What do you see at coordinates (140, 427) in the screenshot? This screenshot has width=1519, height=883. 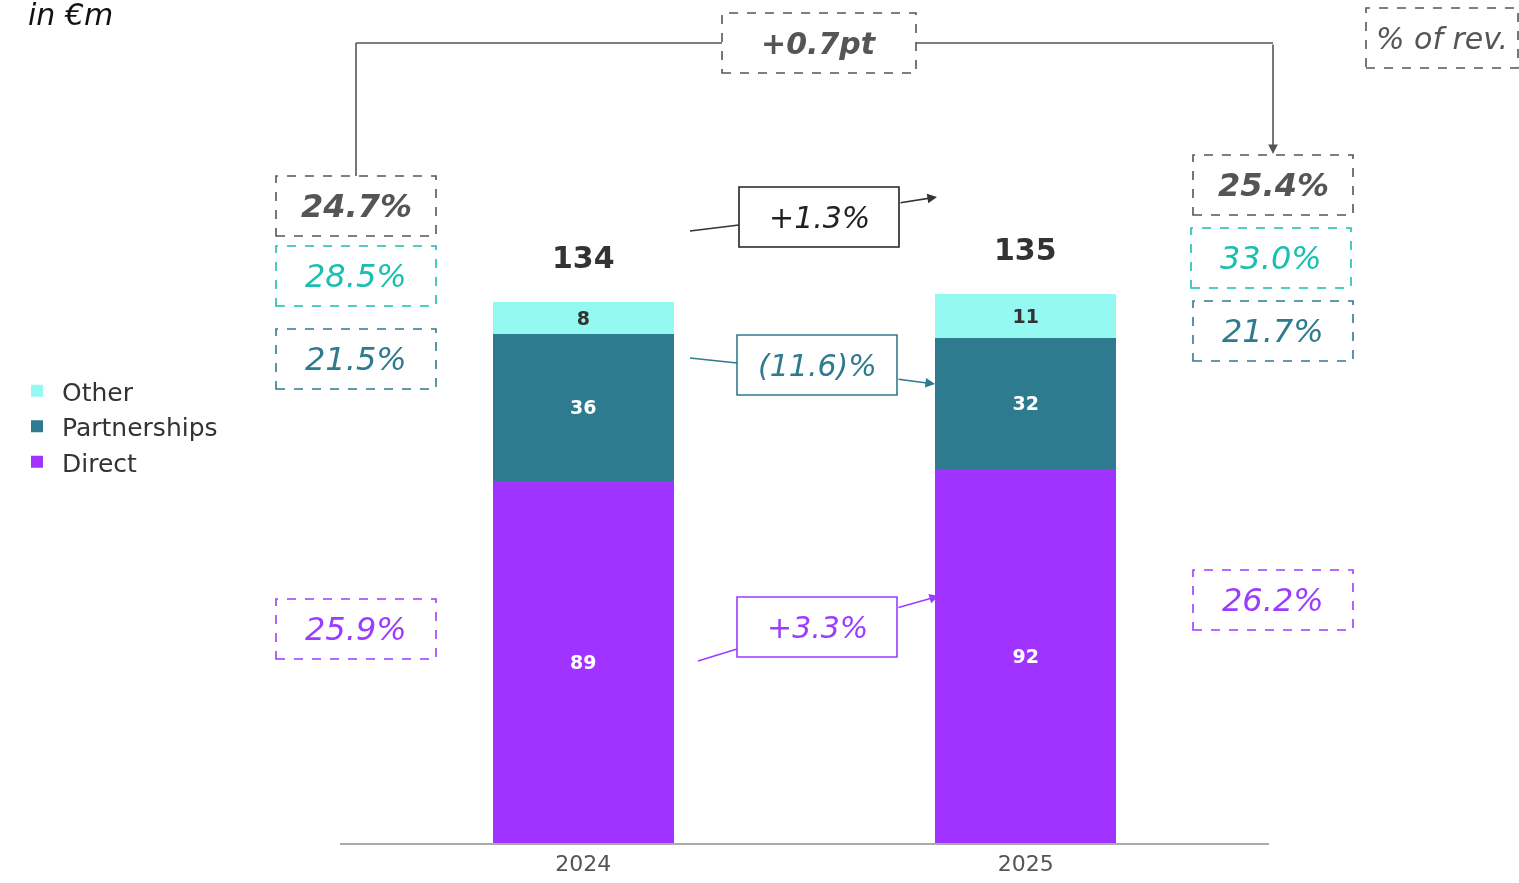 I see `legend-label: Partnerships` at bounding box center [140, 427].